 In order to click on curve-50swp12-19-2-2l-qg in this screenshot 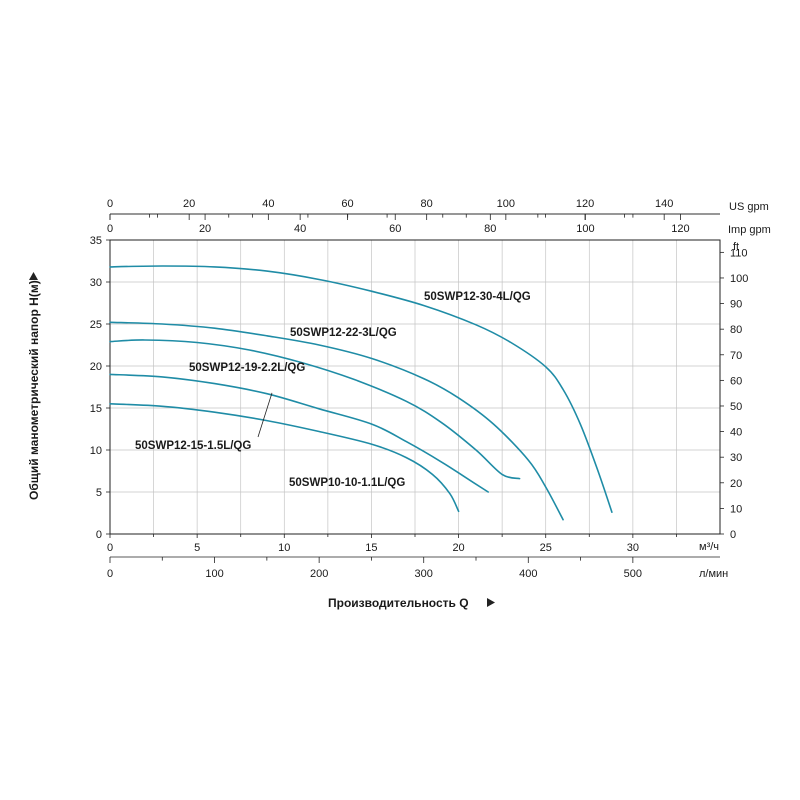, I will do `click(315, 409)`.